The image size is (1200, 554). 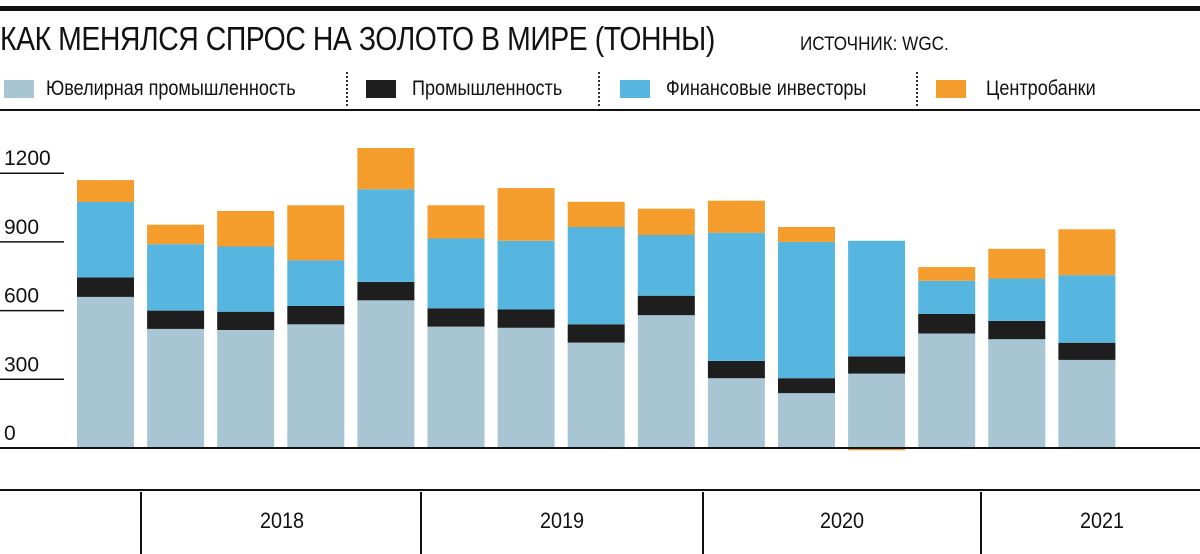 What do you see at coordinates (171, 88) in the screenshot?
I see `legend-label-jewelry: Ювелирная промышленность` at bounding box center [171, 88].